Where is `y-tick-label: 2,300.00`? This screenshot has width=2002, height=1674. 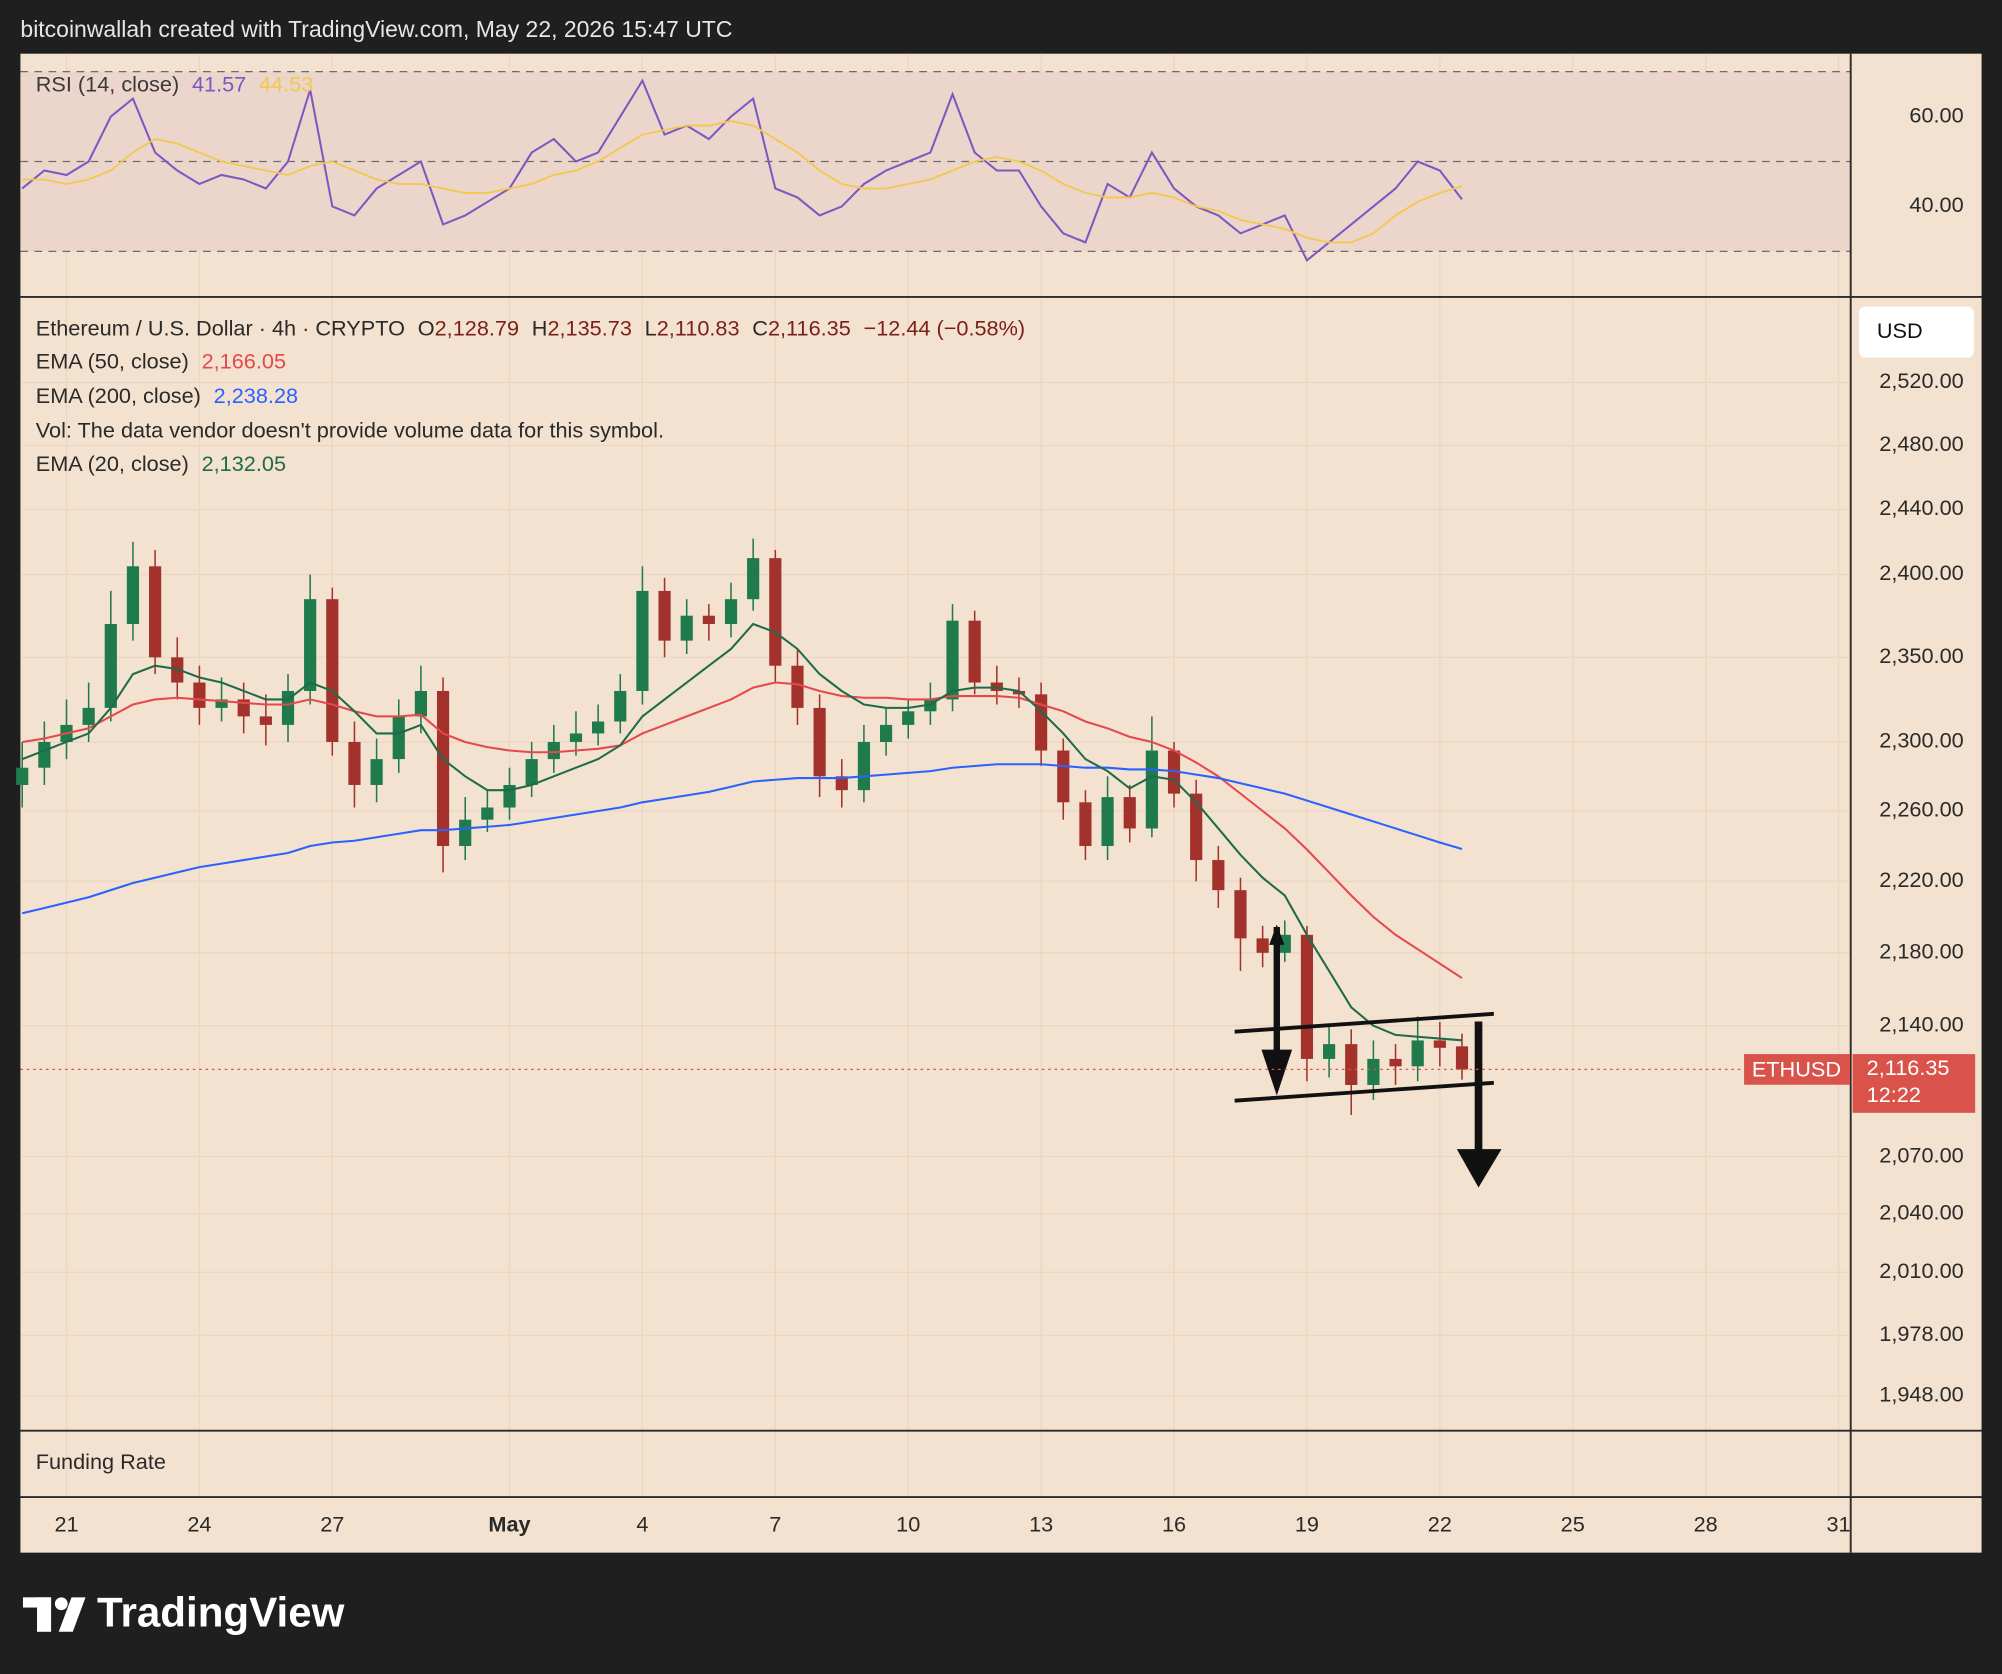 y-tick-label: 2,300.00 is located at coordinates (1921, 740).